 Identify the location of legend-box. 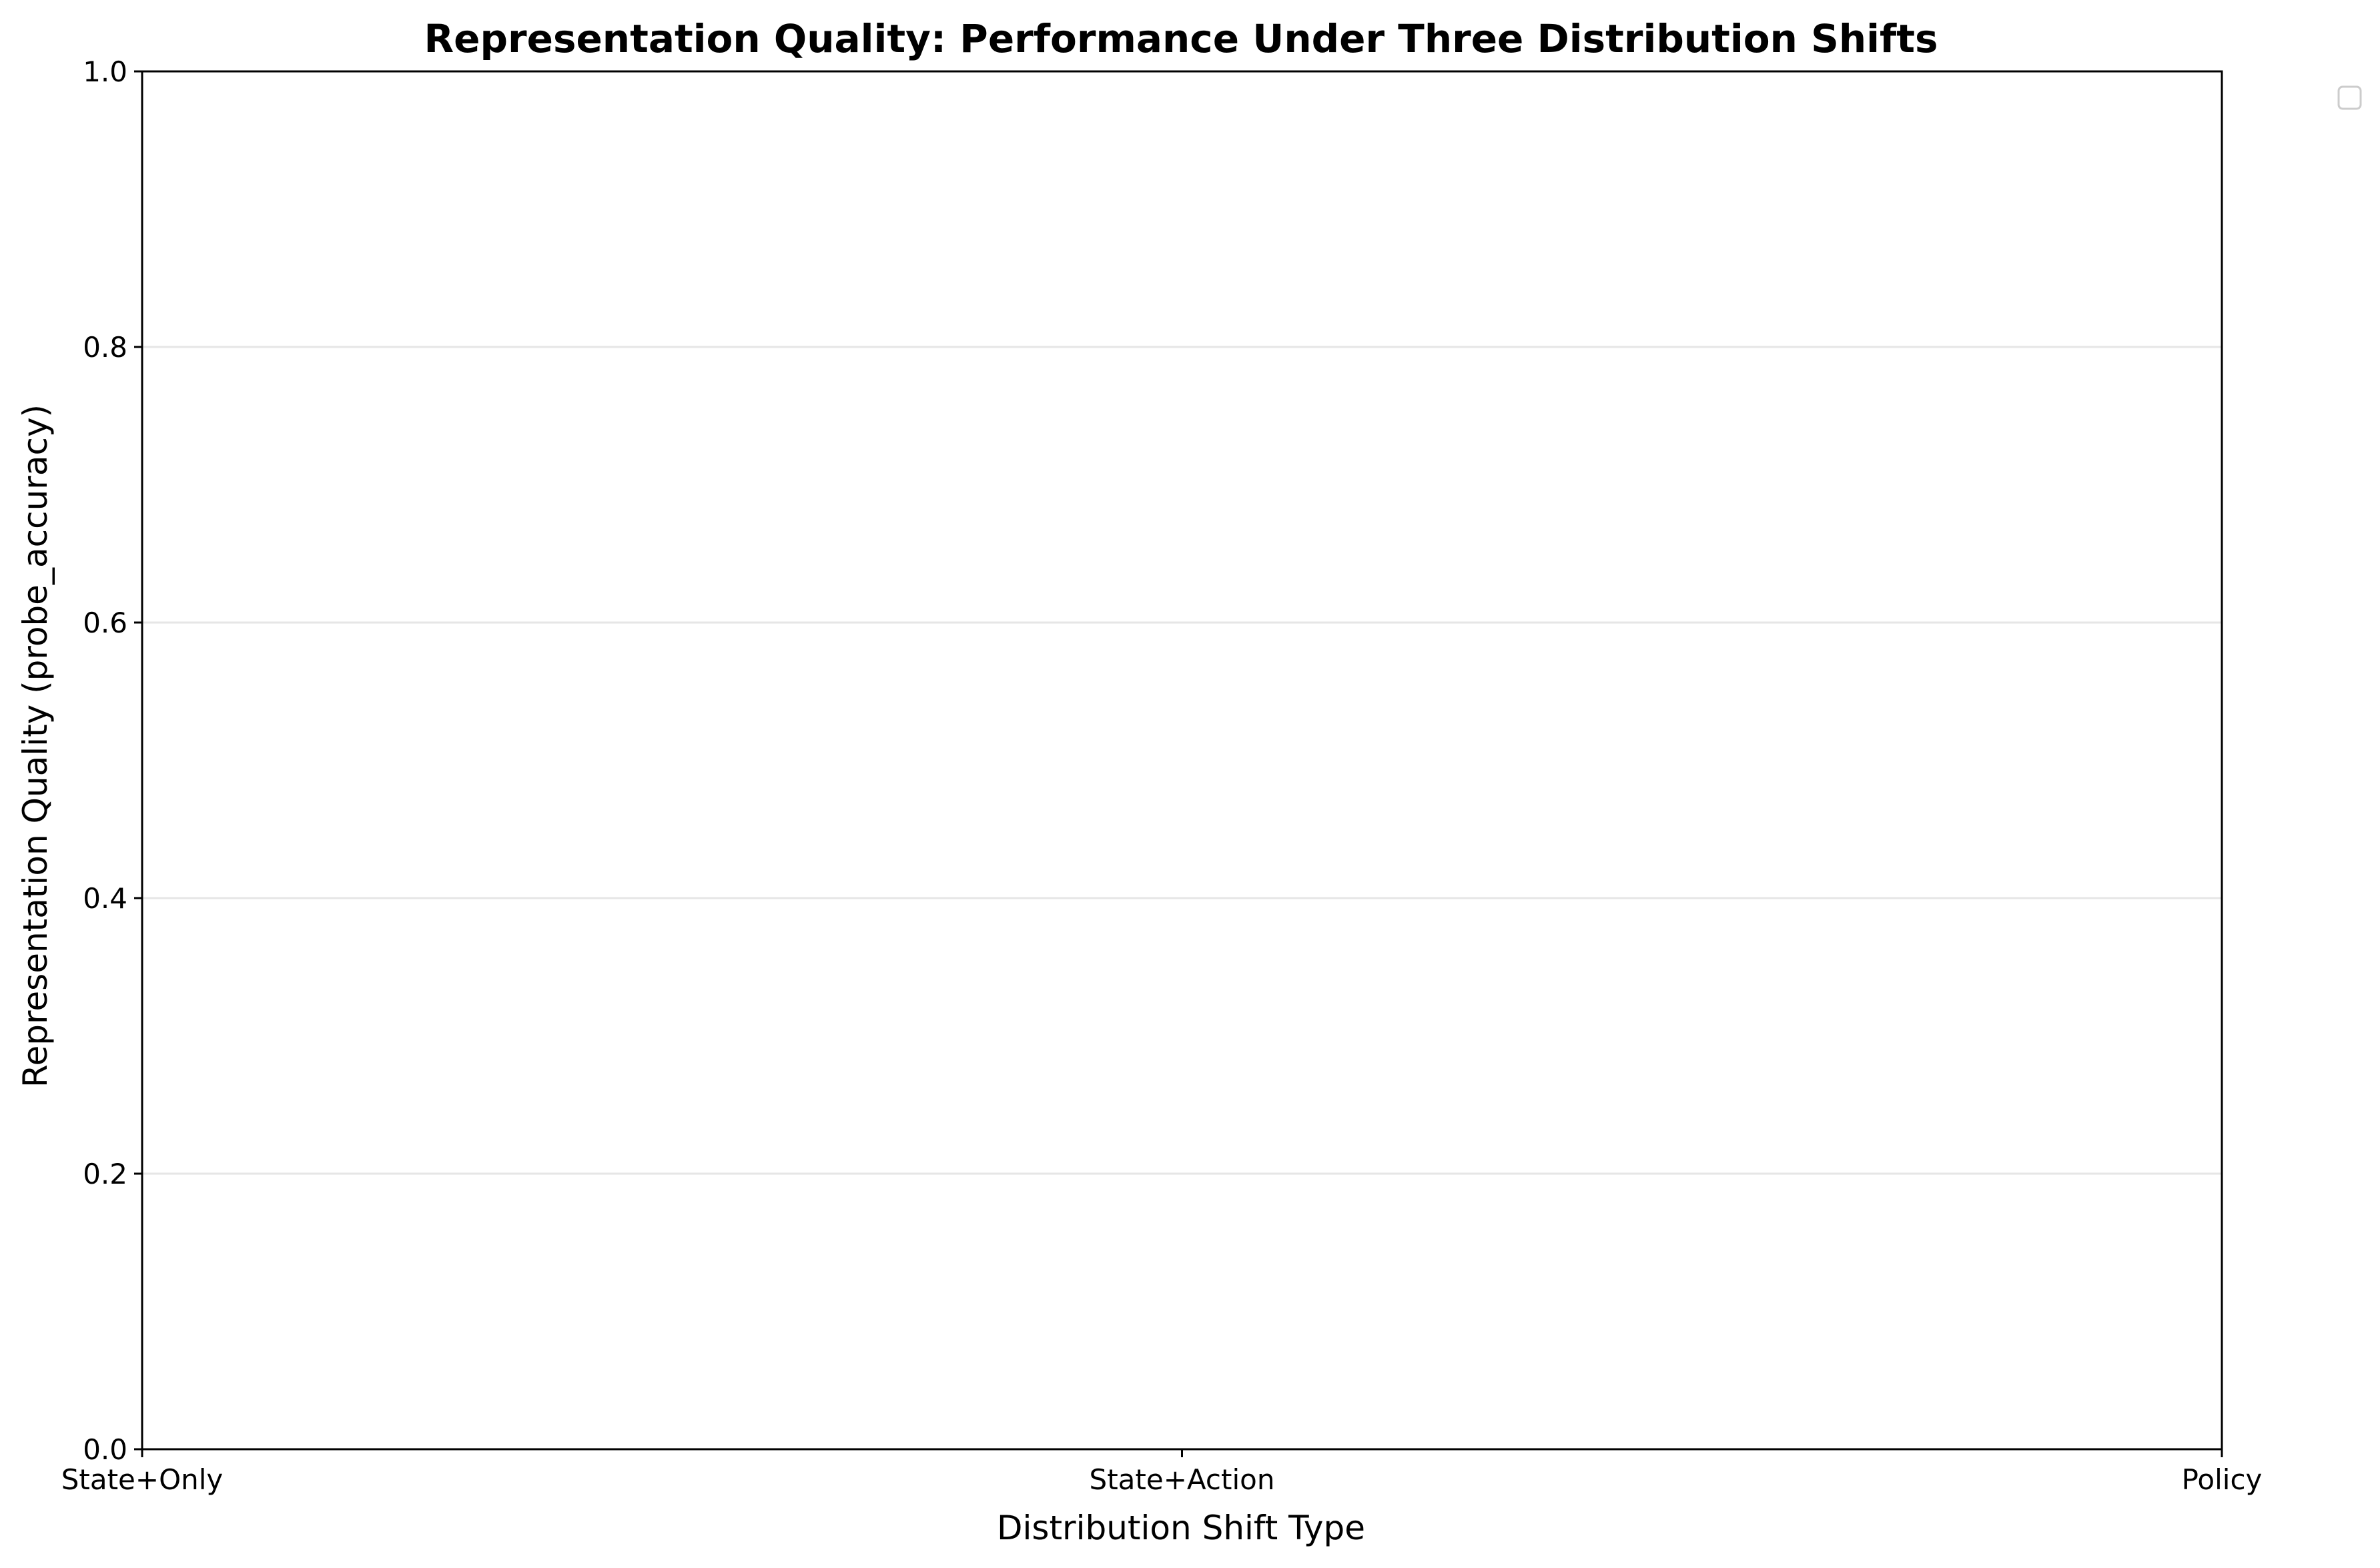
(2349, 98).